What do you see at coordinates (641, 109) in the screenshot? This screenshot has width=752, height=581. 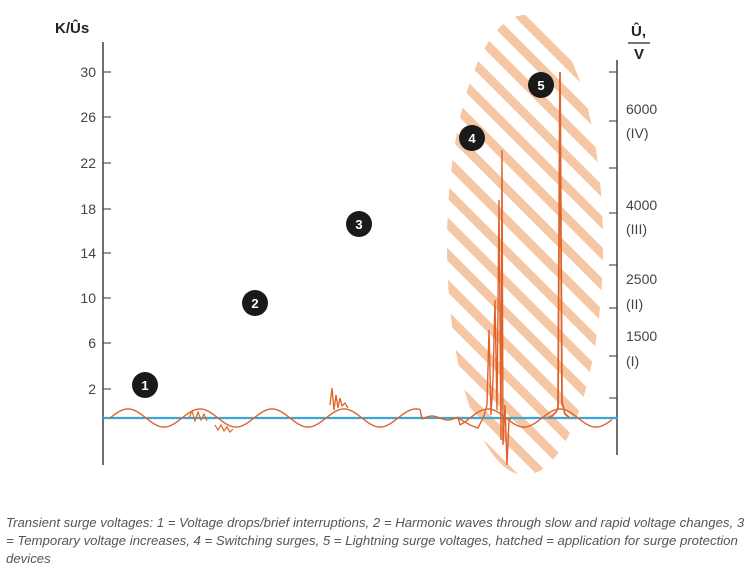 I see `right-tick-value: 6000` at bounding box center [641, 109].